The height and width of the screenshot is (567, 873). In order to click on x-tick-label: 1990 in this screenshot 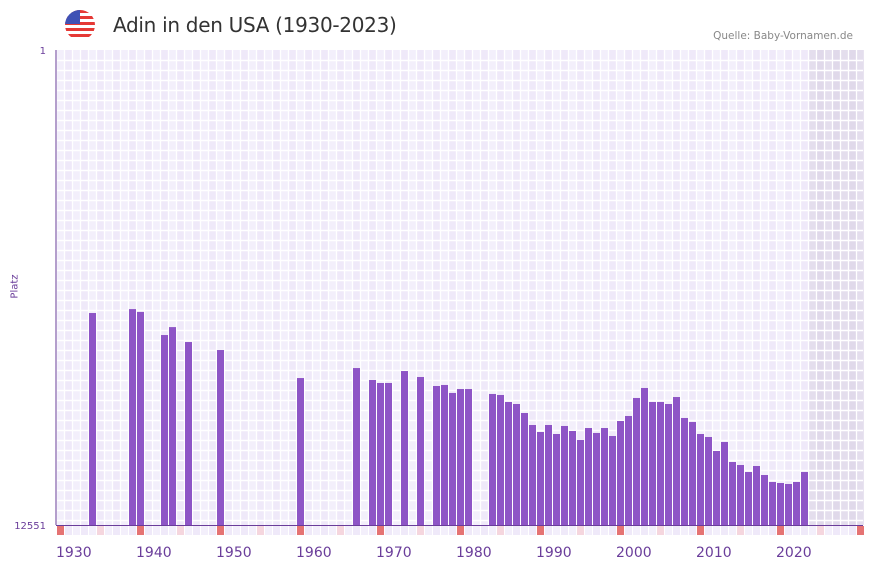, I will do `click(554, 553)`.